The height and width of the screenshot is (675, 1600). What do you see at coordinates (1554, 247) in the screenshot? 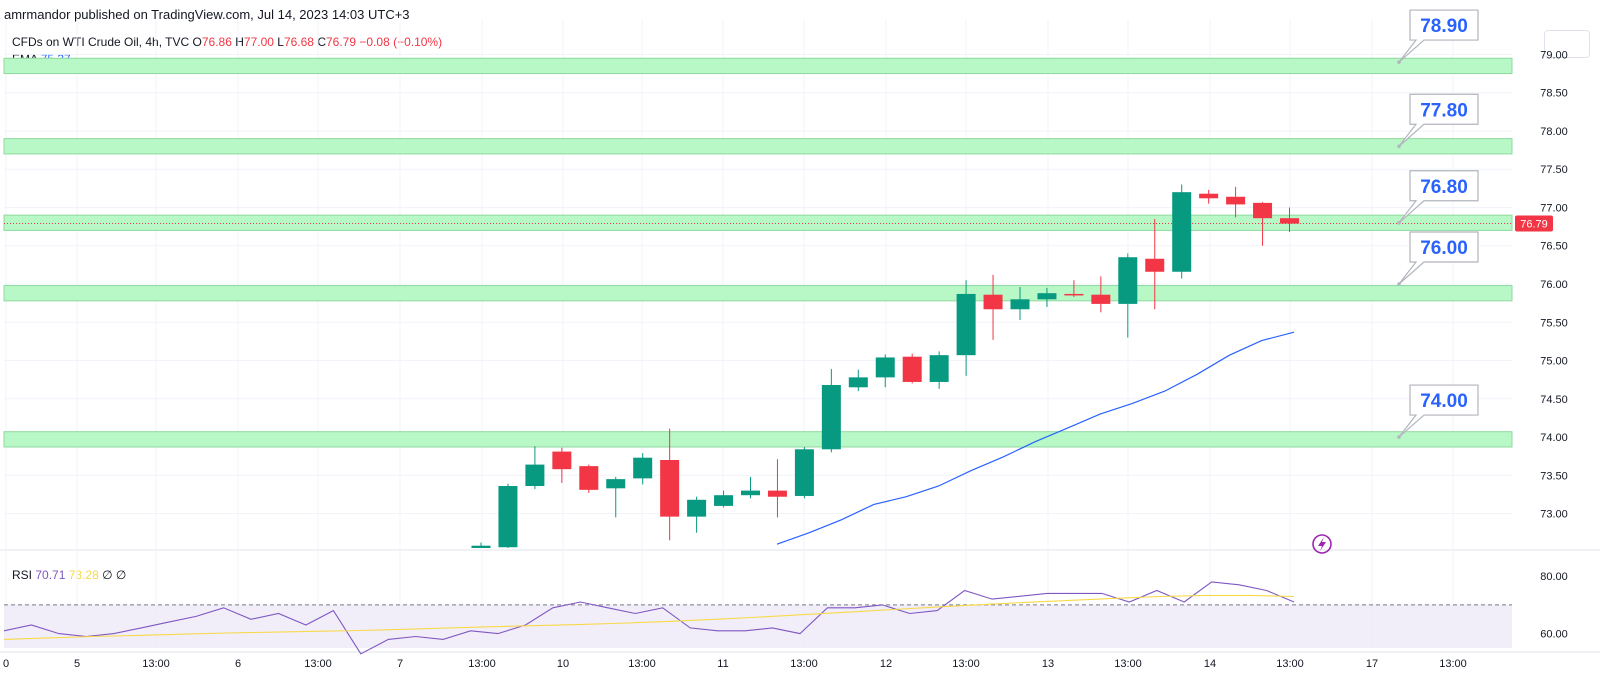
I see `price-tick-label: 76.50` at bounding box center [1554, 247].